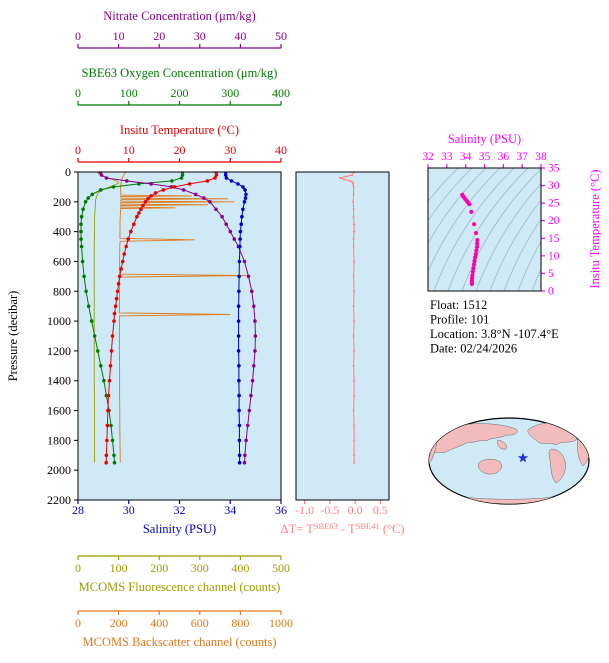  What do you see at coordinates (329, 510) in the screenshot?
I see `svg-text: -0.5` at bounding box center [329, 510].